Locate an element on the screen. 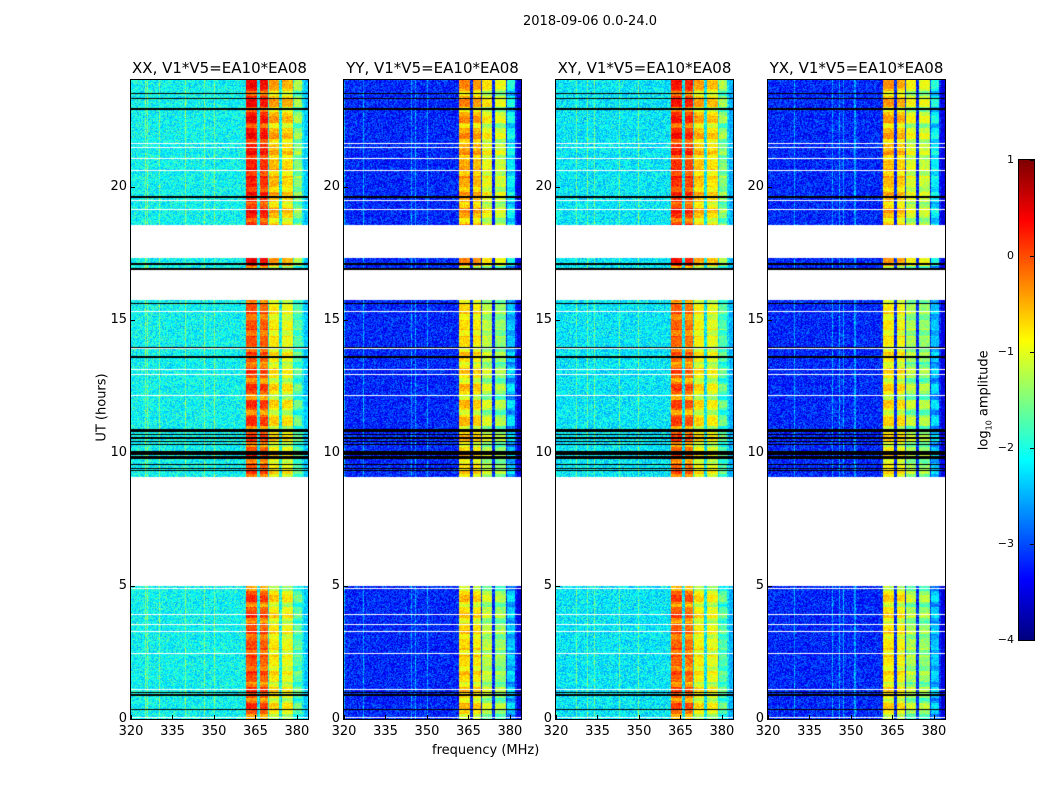  spectrogram-panel-yx is located at coordinates (856, 399).